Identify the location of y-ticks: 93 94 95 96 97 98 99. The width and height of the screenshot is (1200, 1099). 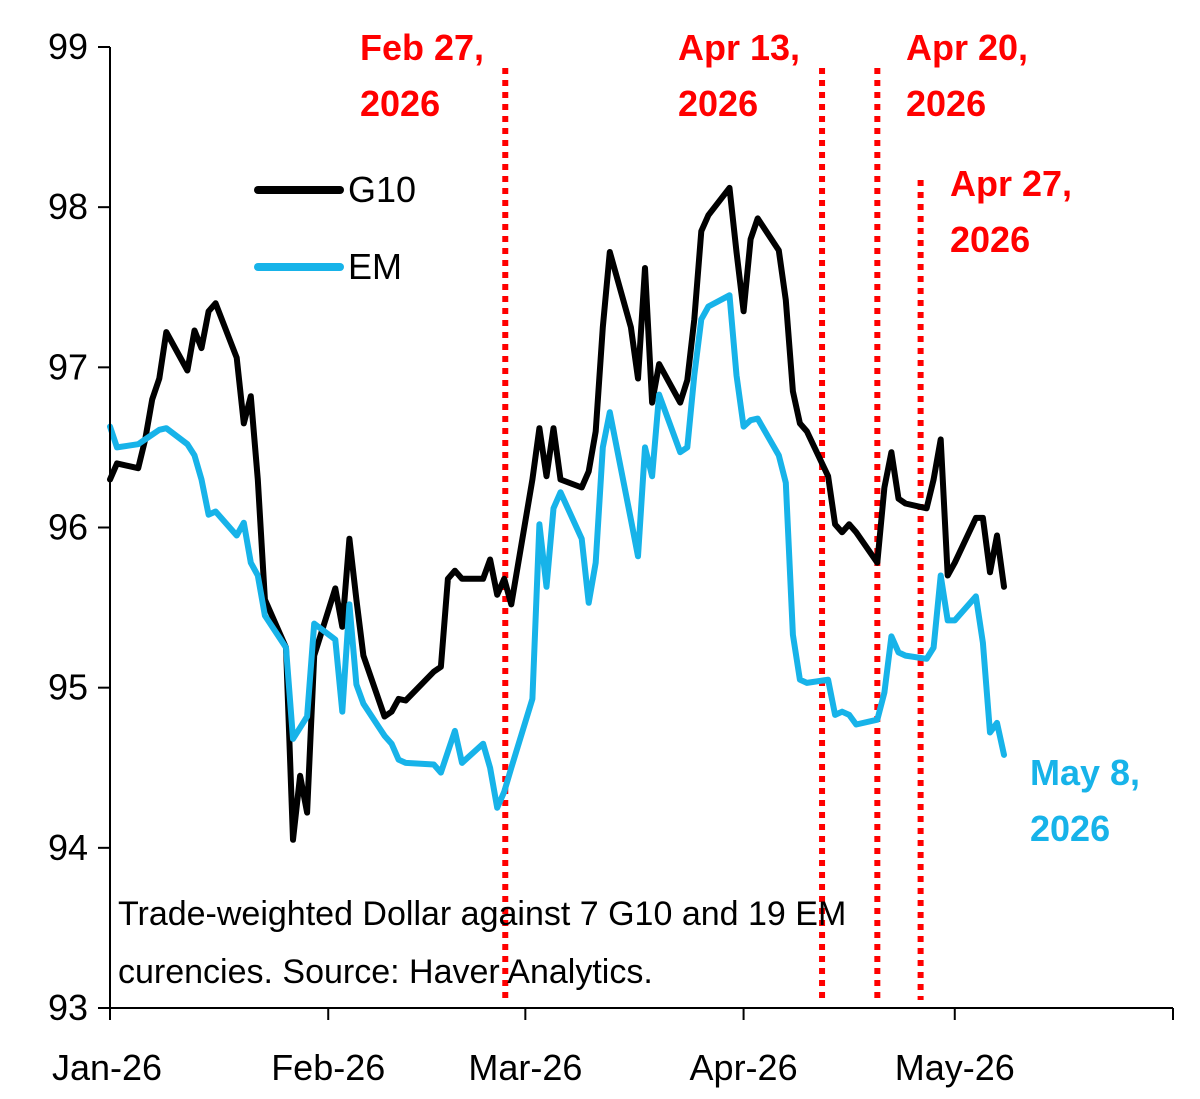
(79, 527).